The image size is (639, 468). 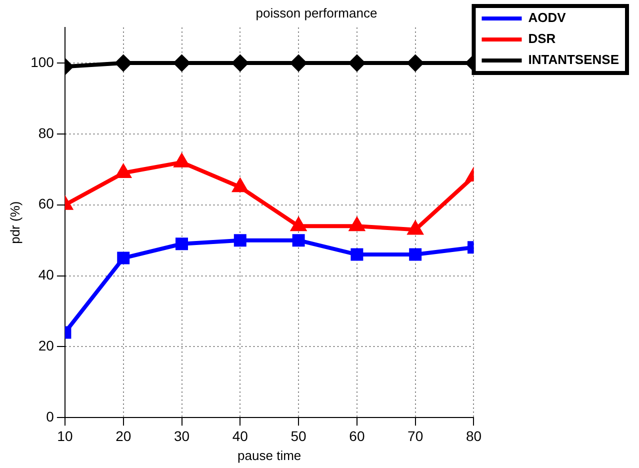 I want to click on x-tick-label: 60, so click(x=357, y=436).